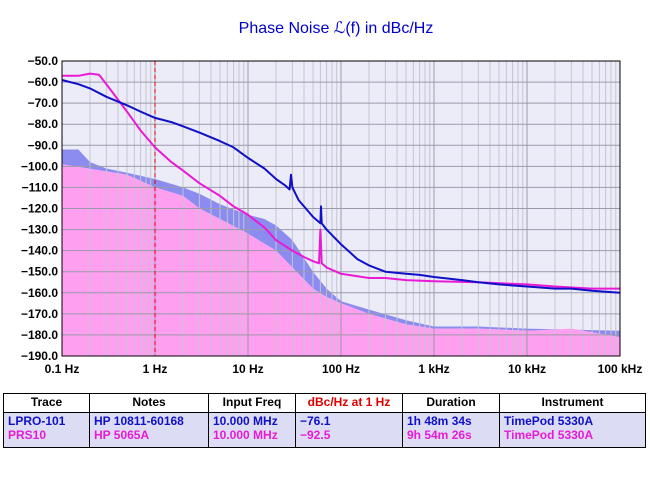  What do you see at coordinates (46, 403) in the screenshot?
I see `header-trace: Trace` at bounding box center [46, 403].